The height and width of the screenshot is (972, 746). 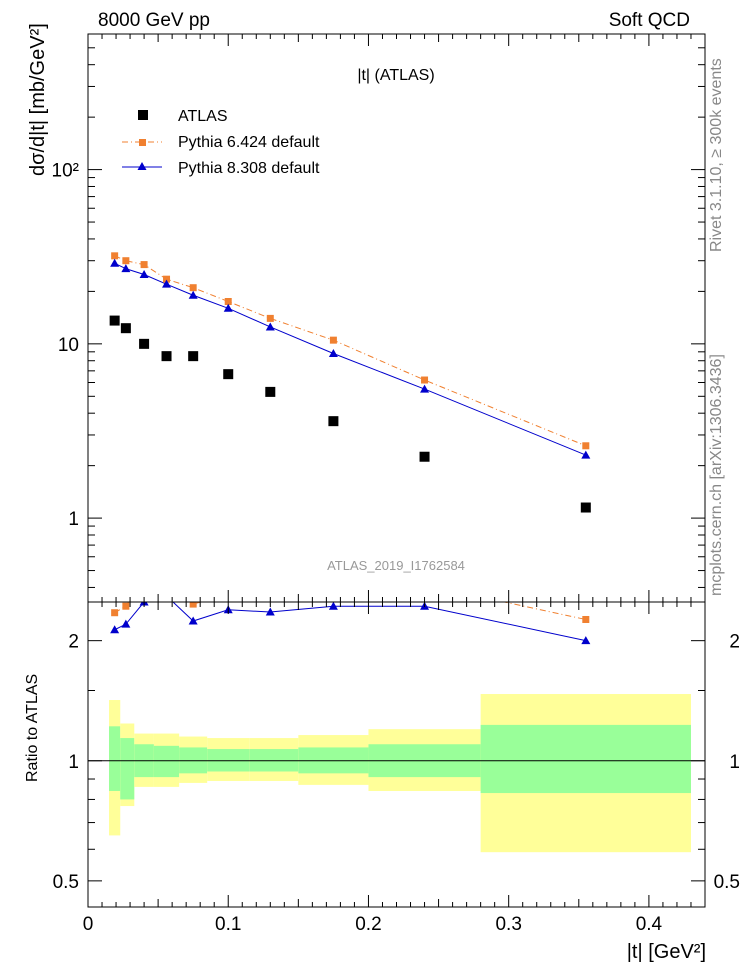 What do you see at coordinates (203, 116) in the screenshot?
I see `legend-atlas-label: ATLAS` at bounding box center [203, 116].